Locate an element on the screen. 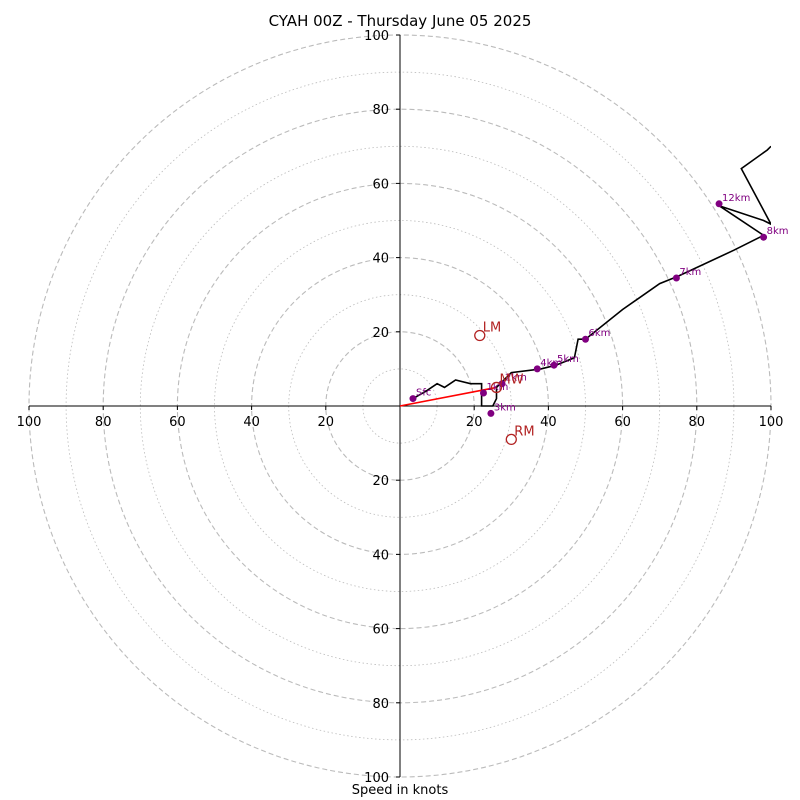 The width and height of the screenshot is (800, 800). height-marker-label: 12km is located at coordinates (736, 198).